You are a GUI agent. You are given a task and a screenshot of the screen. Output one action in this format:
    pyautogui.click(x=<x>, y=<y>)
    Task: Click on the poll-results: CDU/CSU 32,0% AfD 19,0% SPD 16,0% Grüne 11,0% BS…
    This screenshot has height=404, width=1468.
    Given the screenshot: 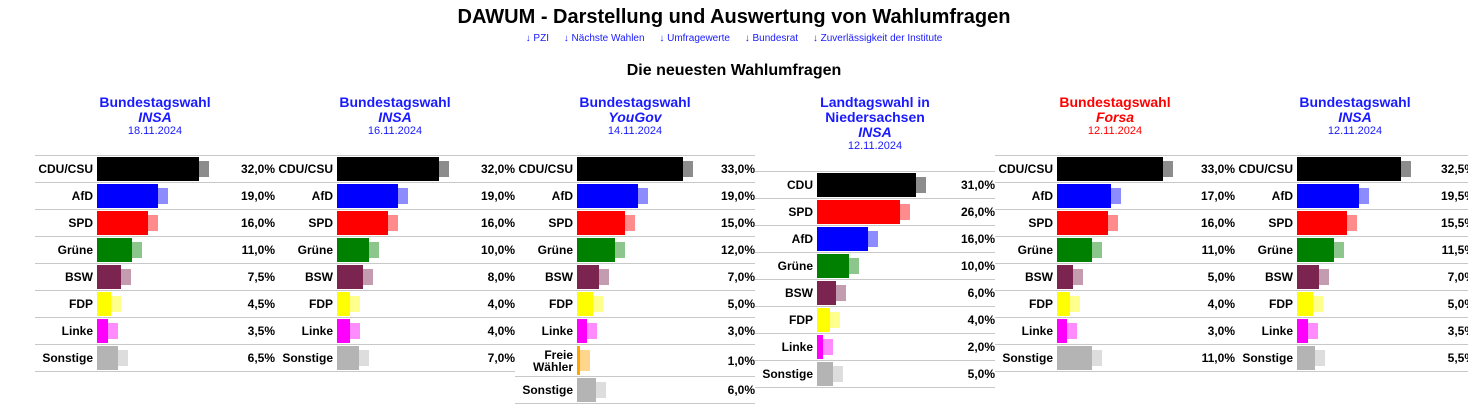 What is the action you would take?
    pyautogui.click(x=155, y=263)
    